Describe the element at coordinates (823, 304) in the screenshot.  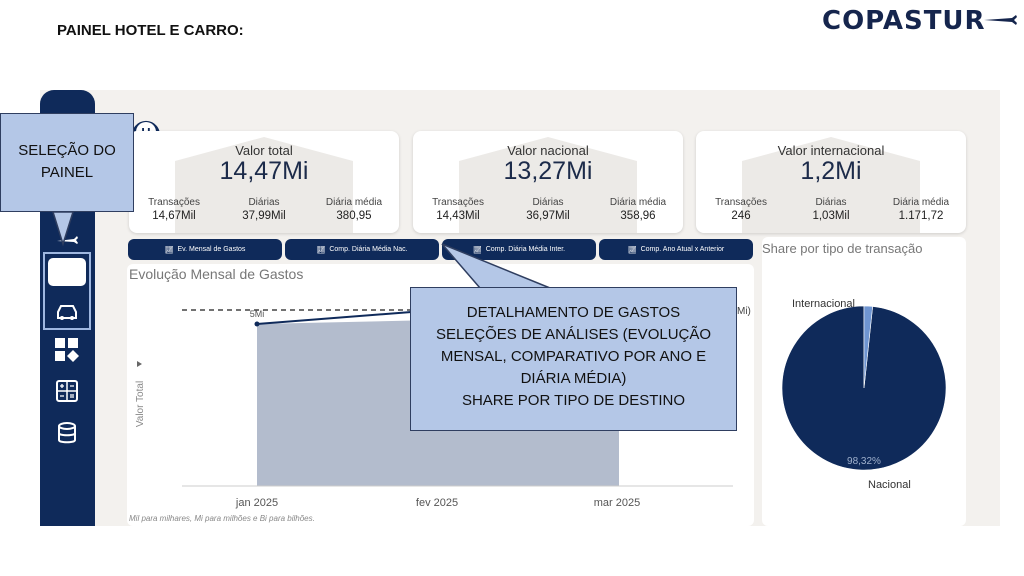
I see `legend-label-internacional: Internacional` at that location.